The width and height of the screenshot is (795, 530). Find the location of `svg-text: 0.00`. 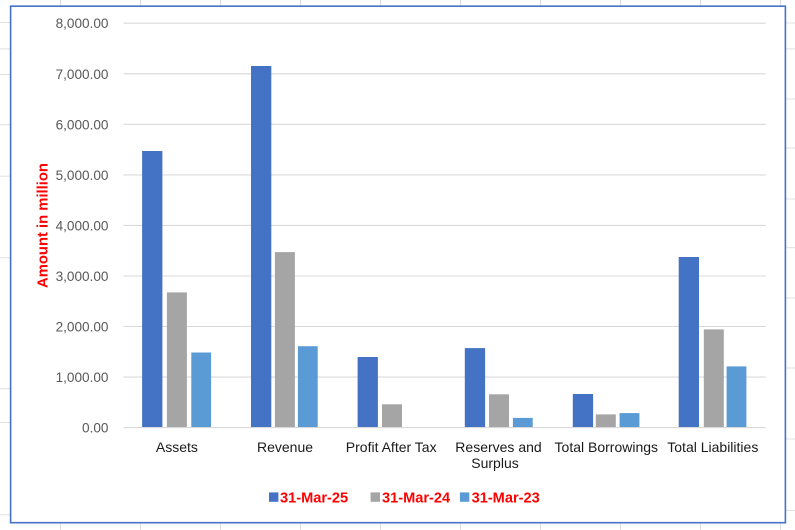

svg-text: 0.00 is located at coordinates (95, 428).